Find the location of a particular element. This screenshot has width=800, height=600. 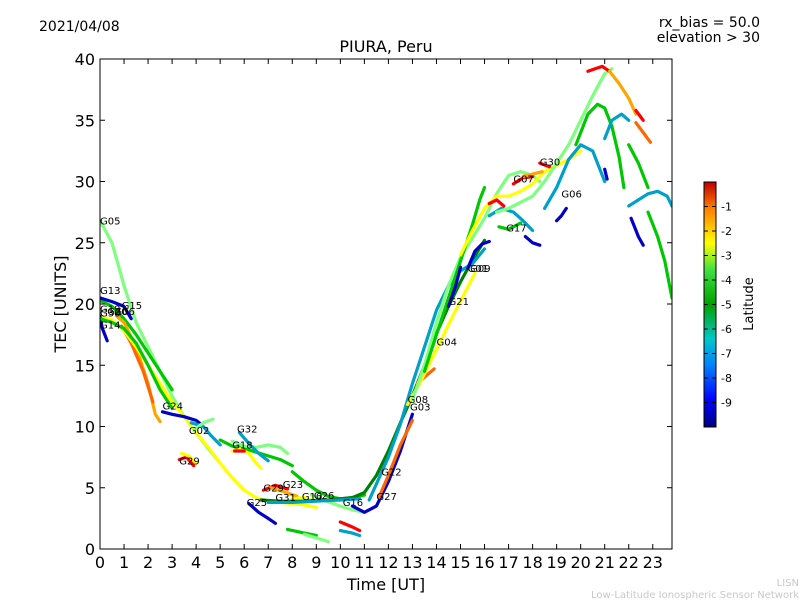

y-tick-label: 15 is located at coordinates (85, 365).